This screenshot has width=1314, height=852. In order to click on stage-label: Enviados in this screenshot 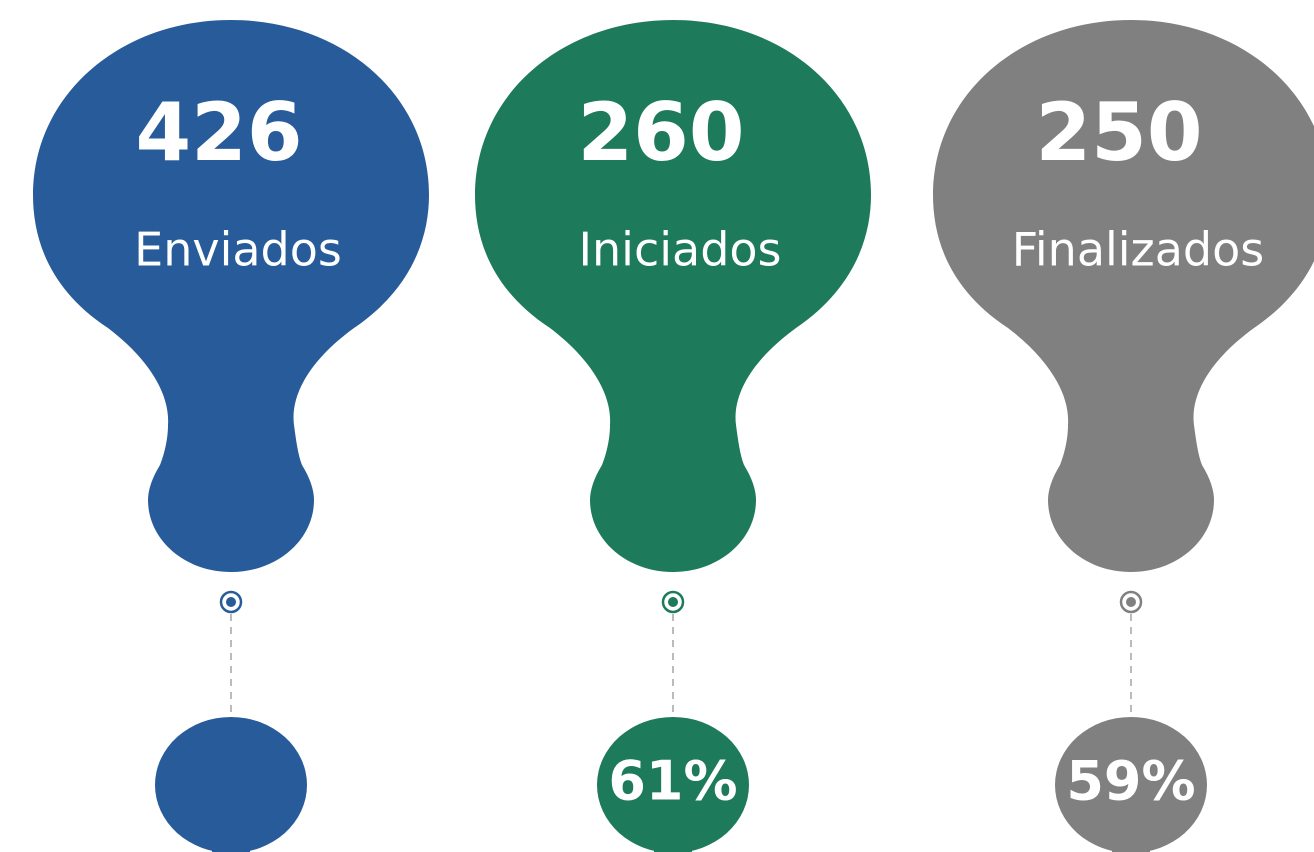, I will do `click(238, 250)`.